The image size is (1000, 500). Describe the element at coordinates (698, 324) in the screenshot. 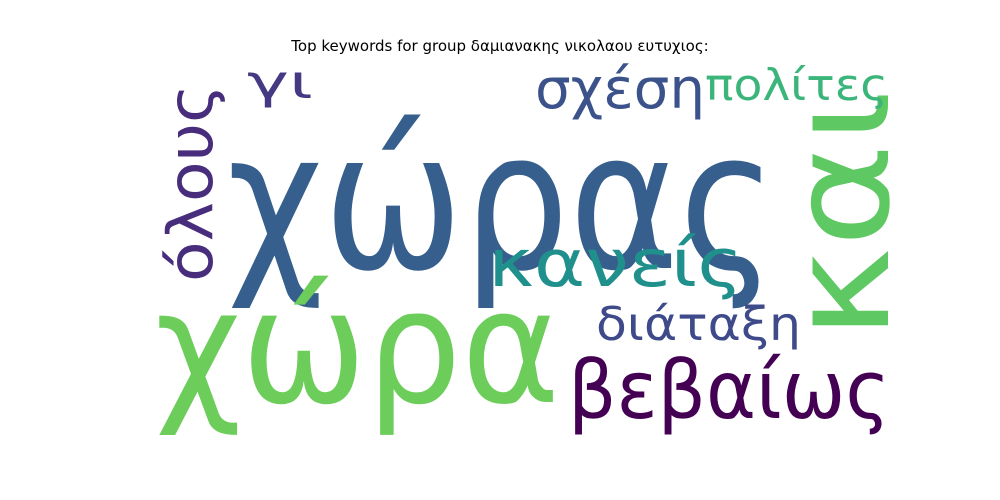

I see `word-diataxi: διάταξη` at that location.